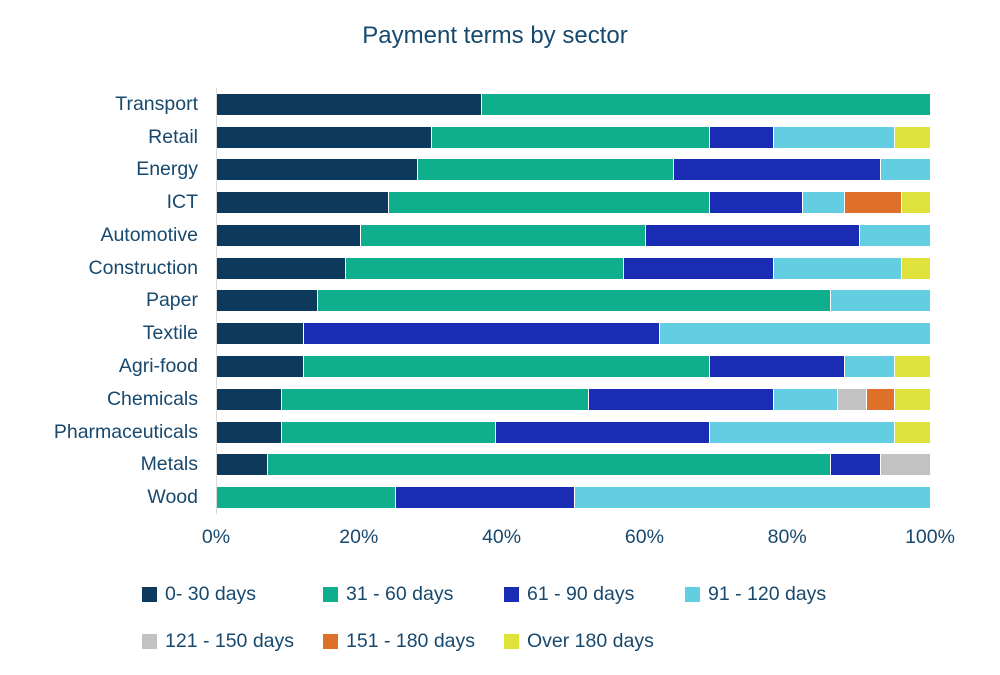 The image size is (1000, 675). I want to click on legend-item: Over 180 days, so click(579, 641).